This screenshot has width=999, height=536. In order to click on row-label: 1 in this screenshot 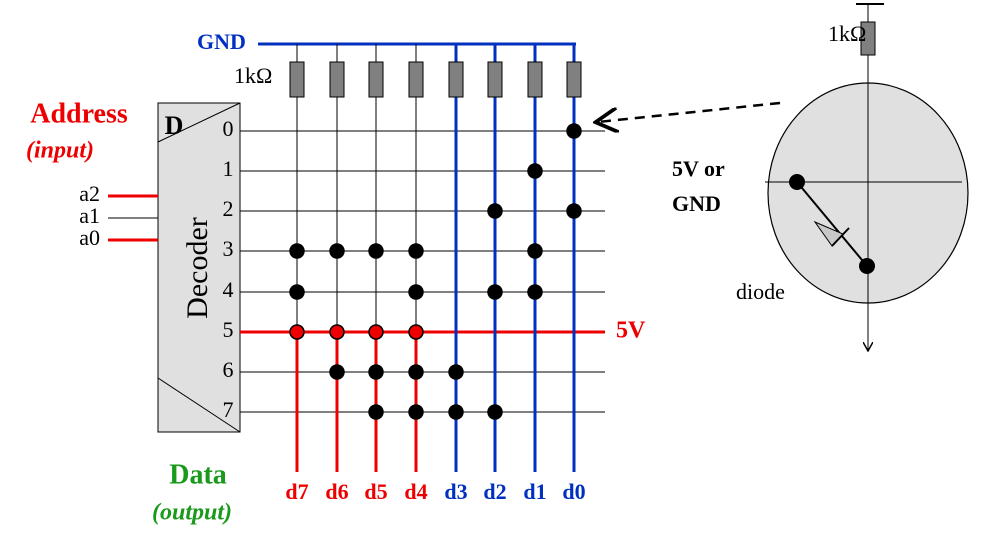, I will do `click(228, 168)`.